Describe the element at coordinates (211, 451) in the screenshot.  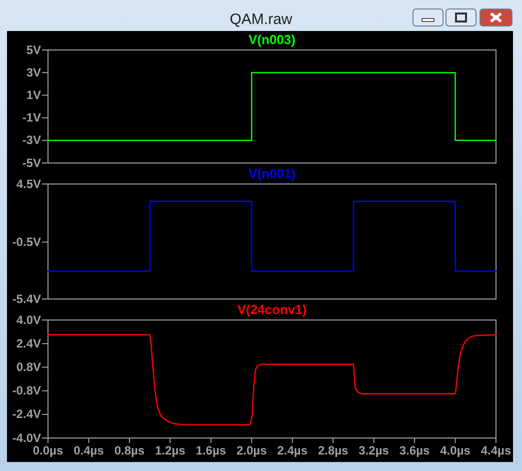
I see `x-tick-label: 1.6µs` at that location.